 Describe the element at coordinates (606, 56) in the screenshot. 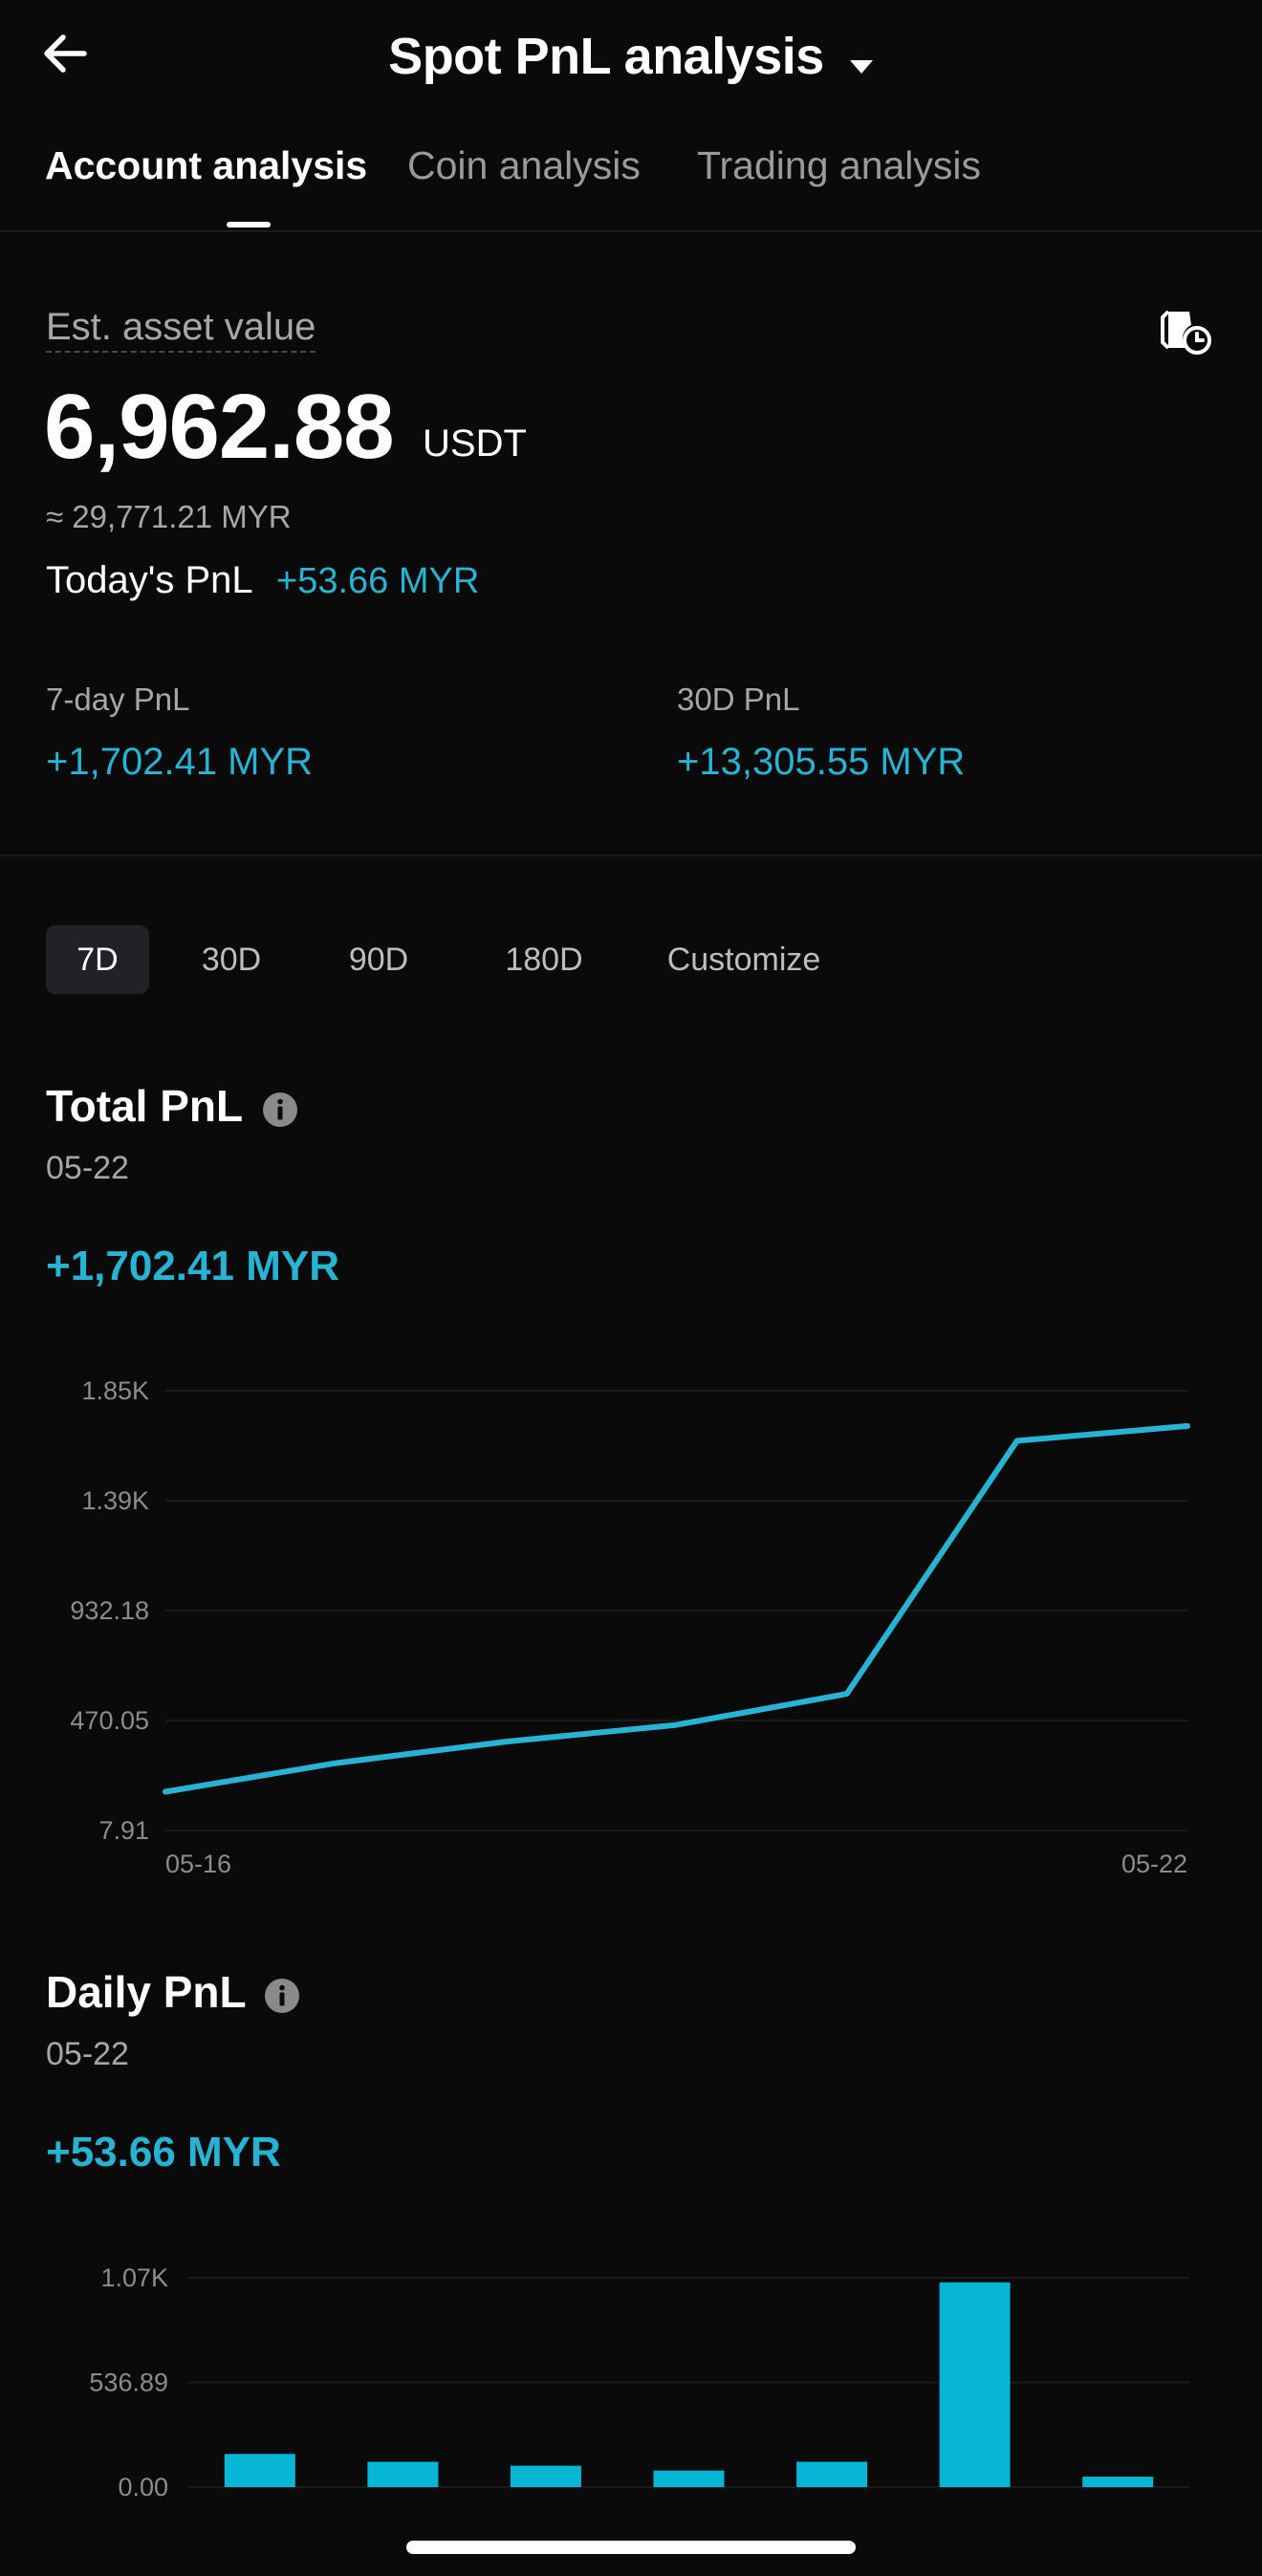

I see `page-title: Spot PnL analysis` at that location.